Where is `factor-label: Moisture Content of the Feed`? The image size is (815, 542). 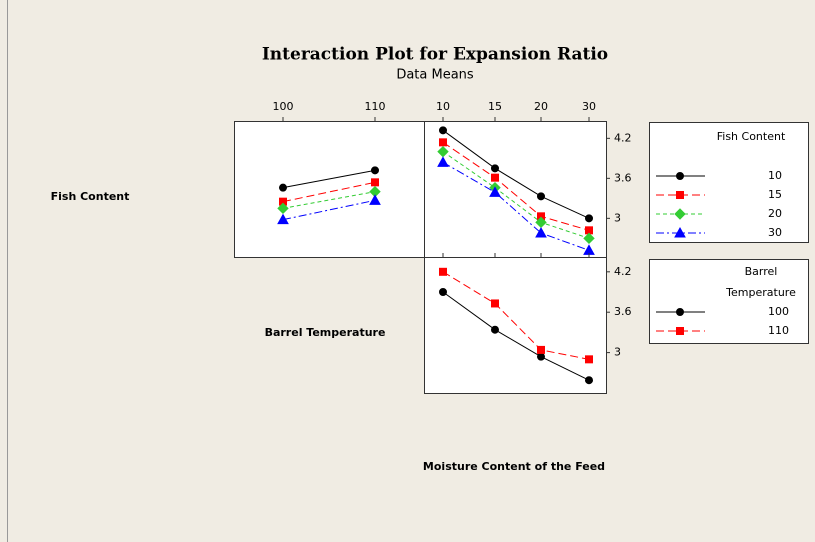 factor-label: Moisture Content of the Feed is located at coordinates (514, 466).